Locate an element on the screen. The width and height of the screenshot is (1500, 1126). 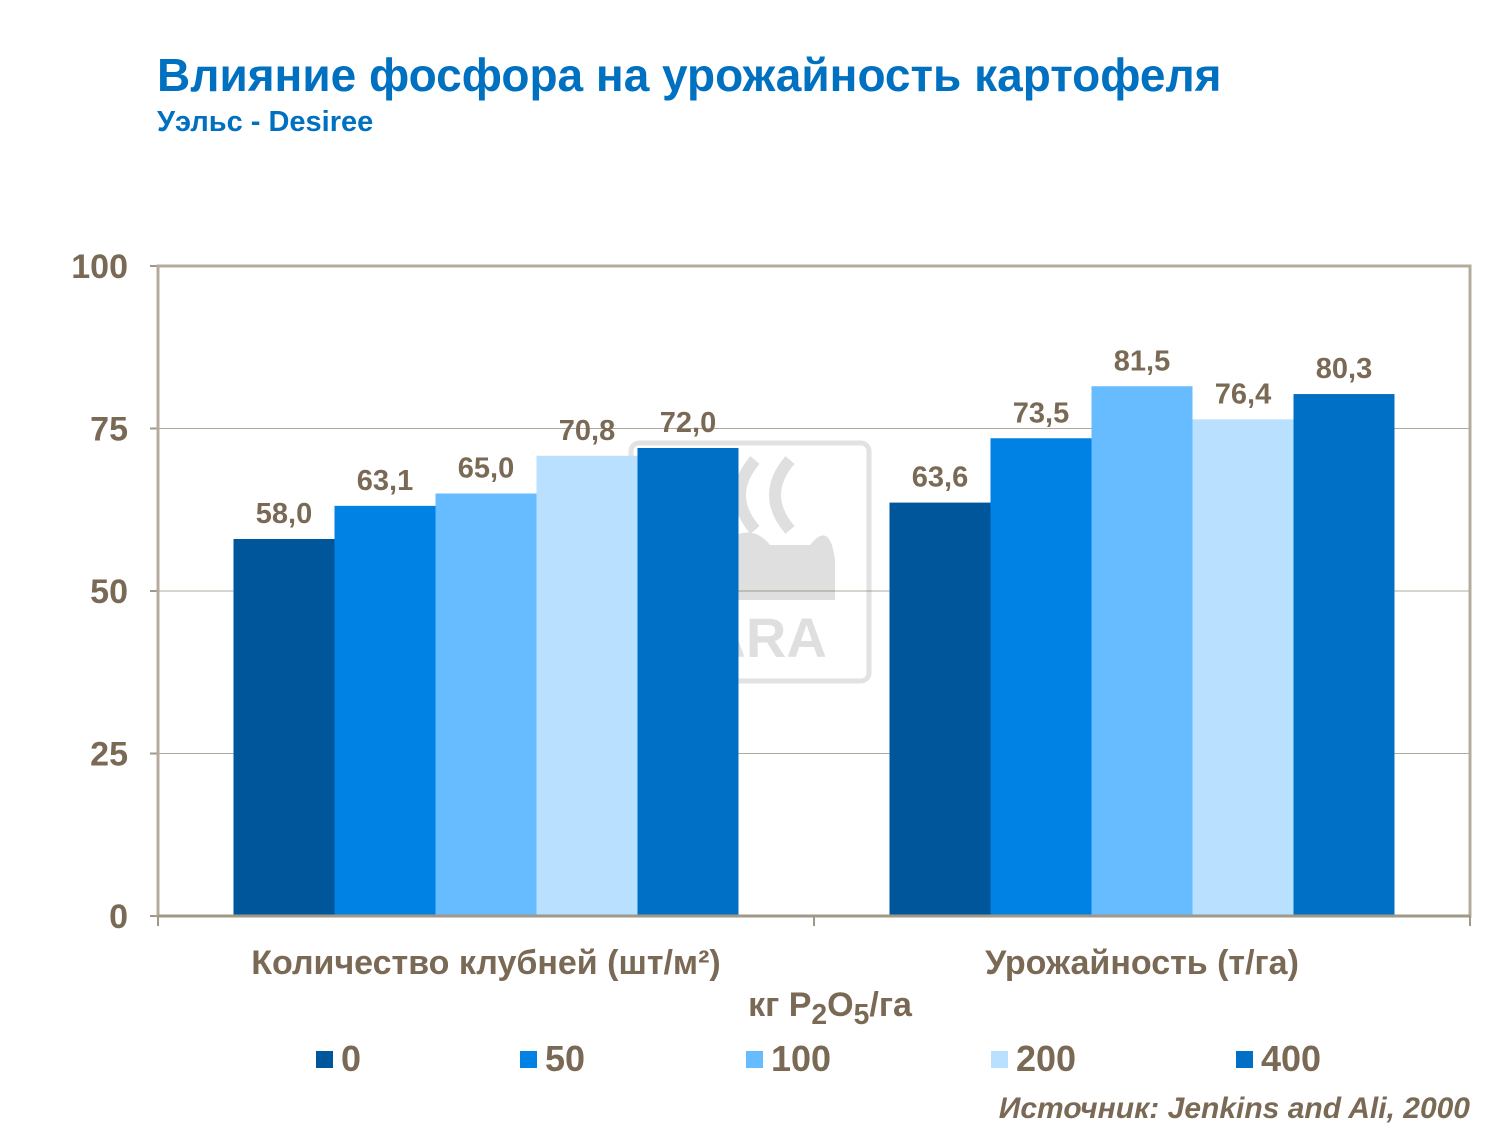
legend-item: 50 is located at coordinates (552, 1059).